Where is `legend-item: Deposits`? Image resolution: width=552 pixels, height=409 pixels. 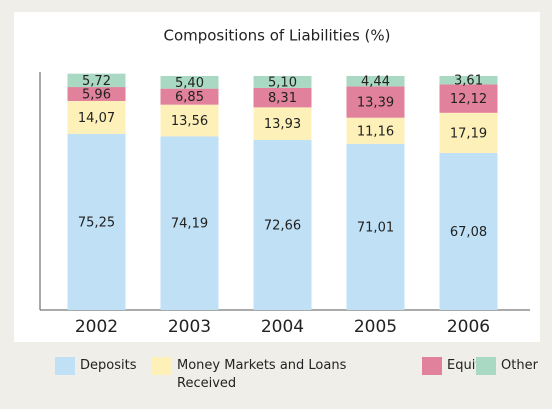
legend-item: Deposits is located at coordinates (95, 366).